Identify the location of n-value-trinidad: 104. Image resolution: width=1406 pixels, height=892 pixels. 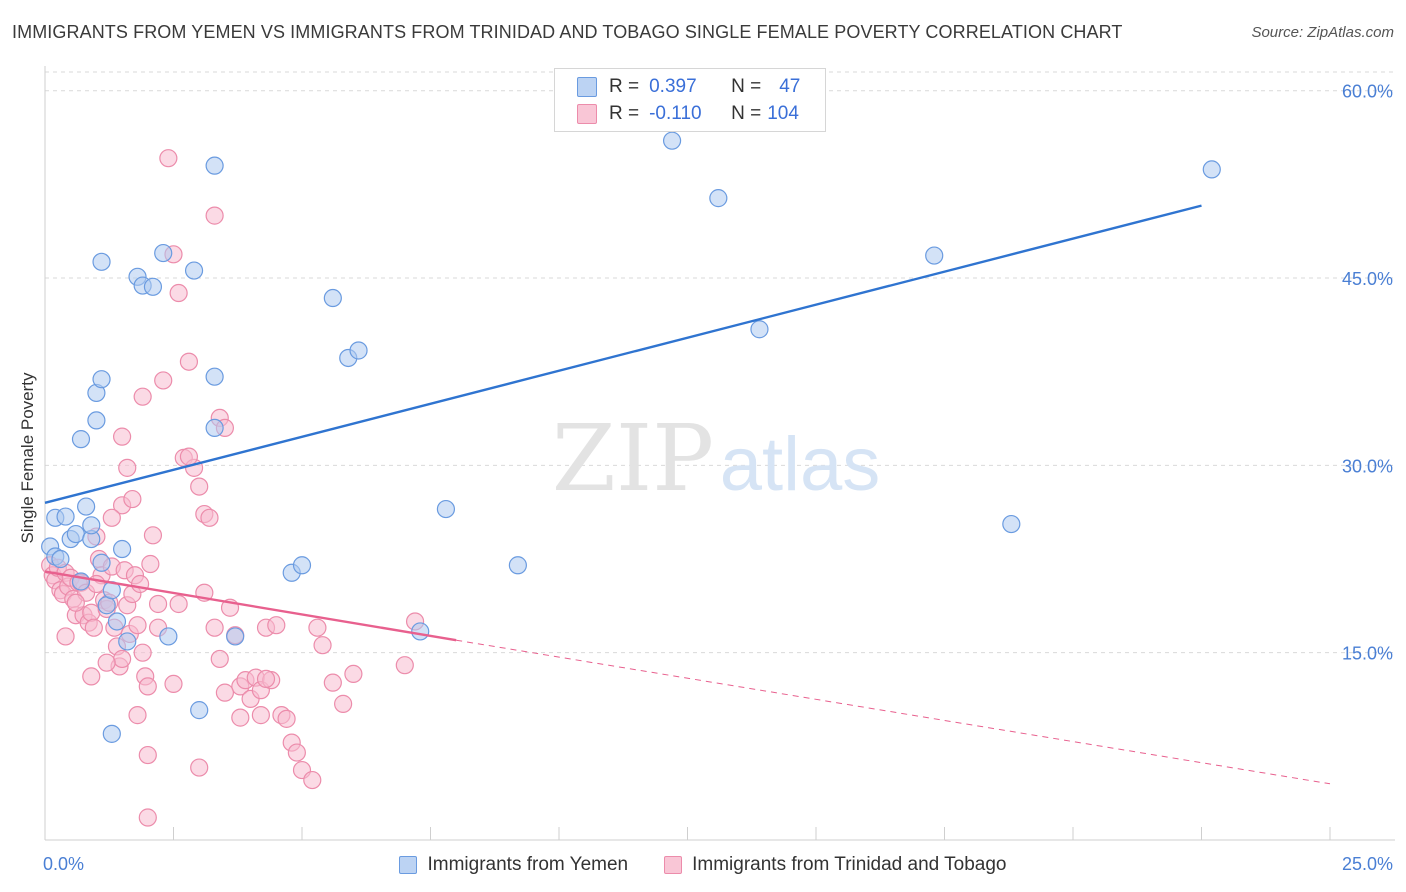
(783, 113).